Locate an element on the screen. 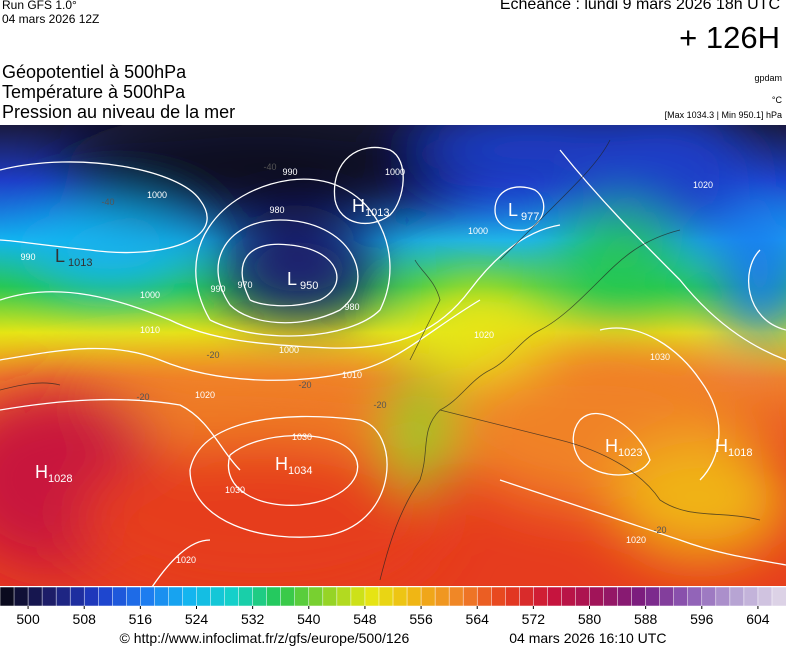  colorbar-label: 500 is located at coordinates (28, 619).